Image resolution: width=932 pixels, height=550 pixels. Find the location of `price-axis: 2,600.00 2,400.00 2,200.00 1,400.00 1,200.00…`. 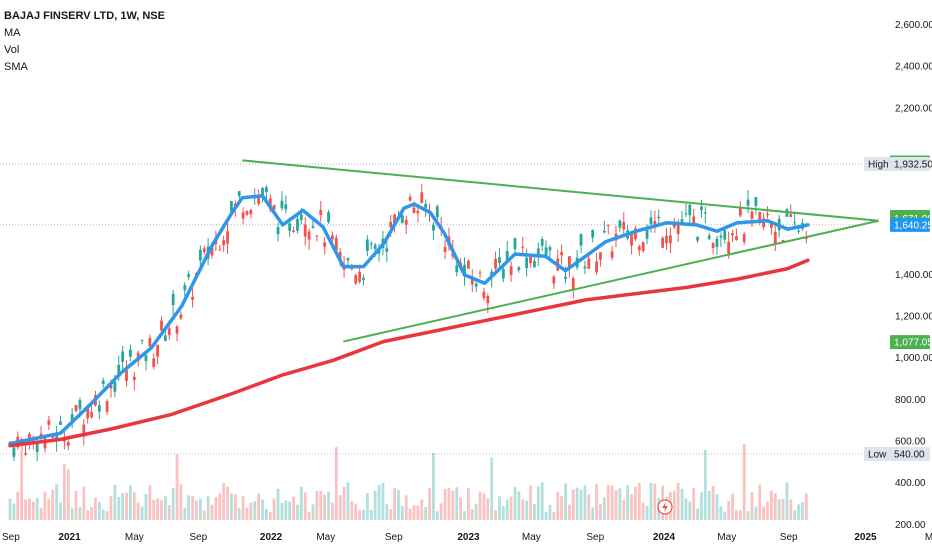

price-axis: 2,600.00 2,400.00 2,200.00 1,400.00 1,200.00… is located at coordinates (898, 275).